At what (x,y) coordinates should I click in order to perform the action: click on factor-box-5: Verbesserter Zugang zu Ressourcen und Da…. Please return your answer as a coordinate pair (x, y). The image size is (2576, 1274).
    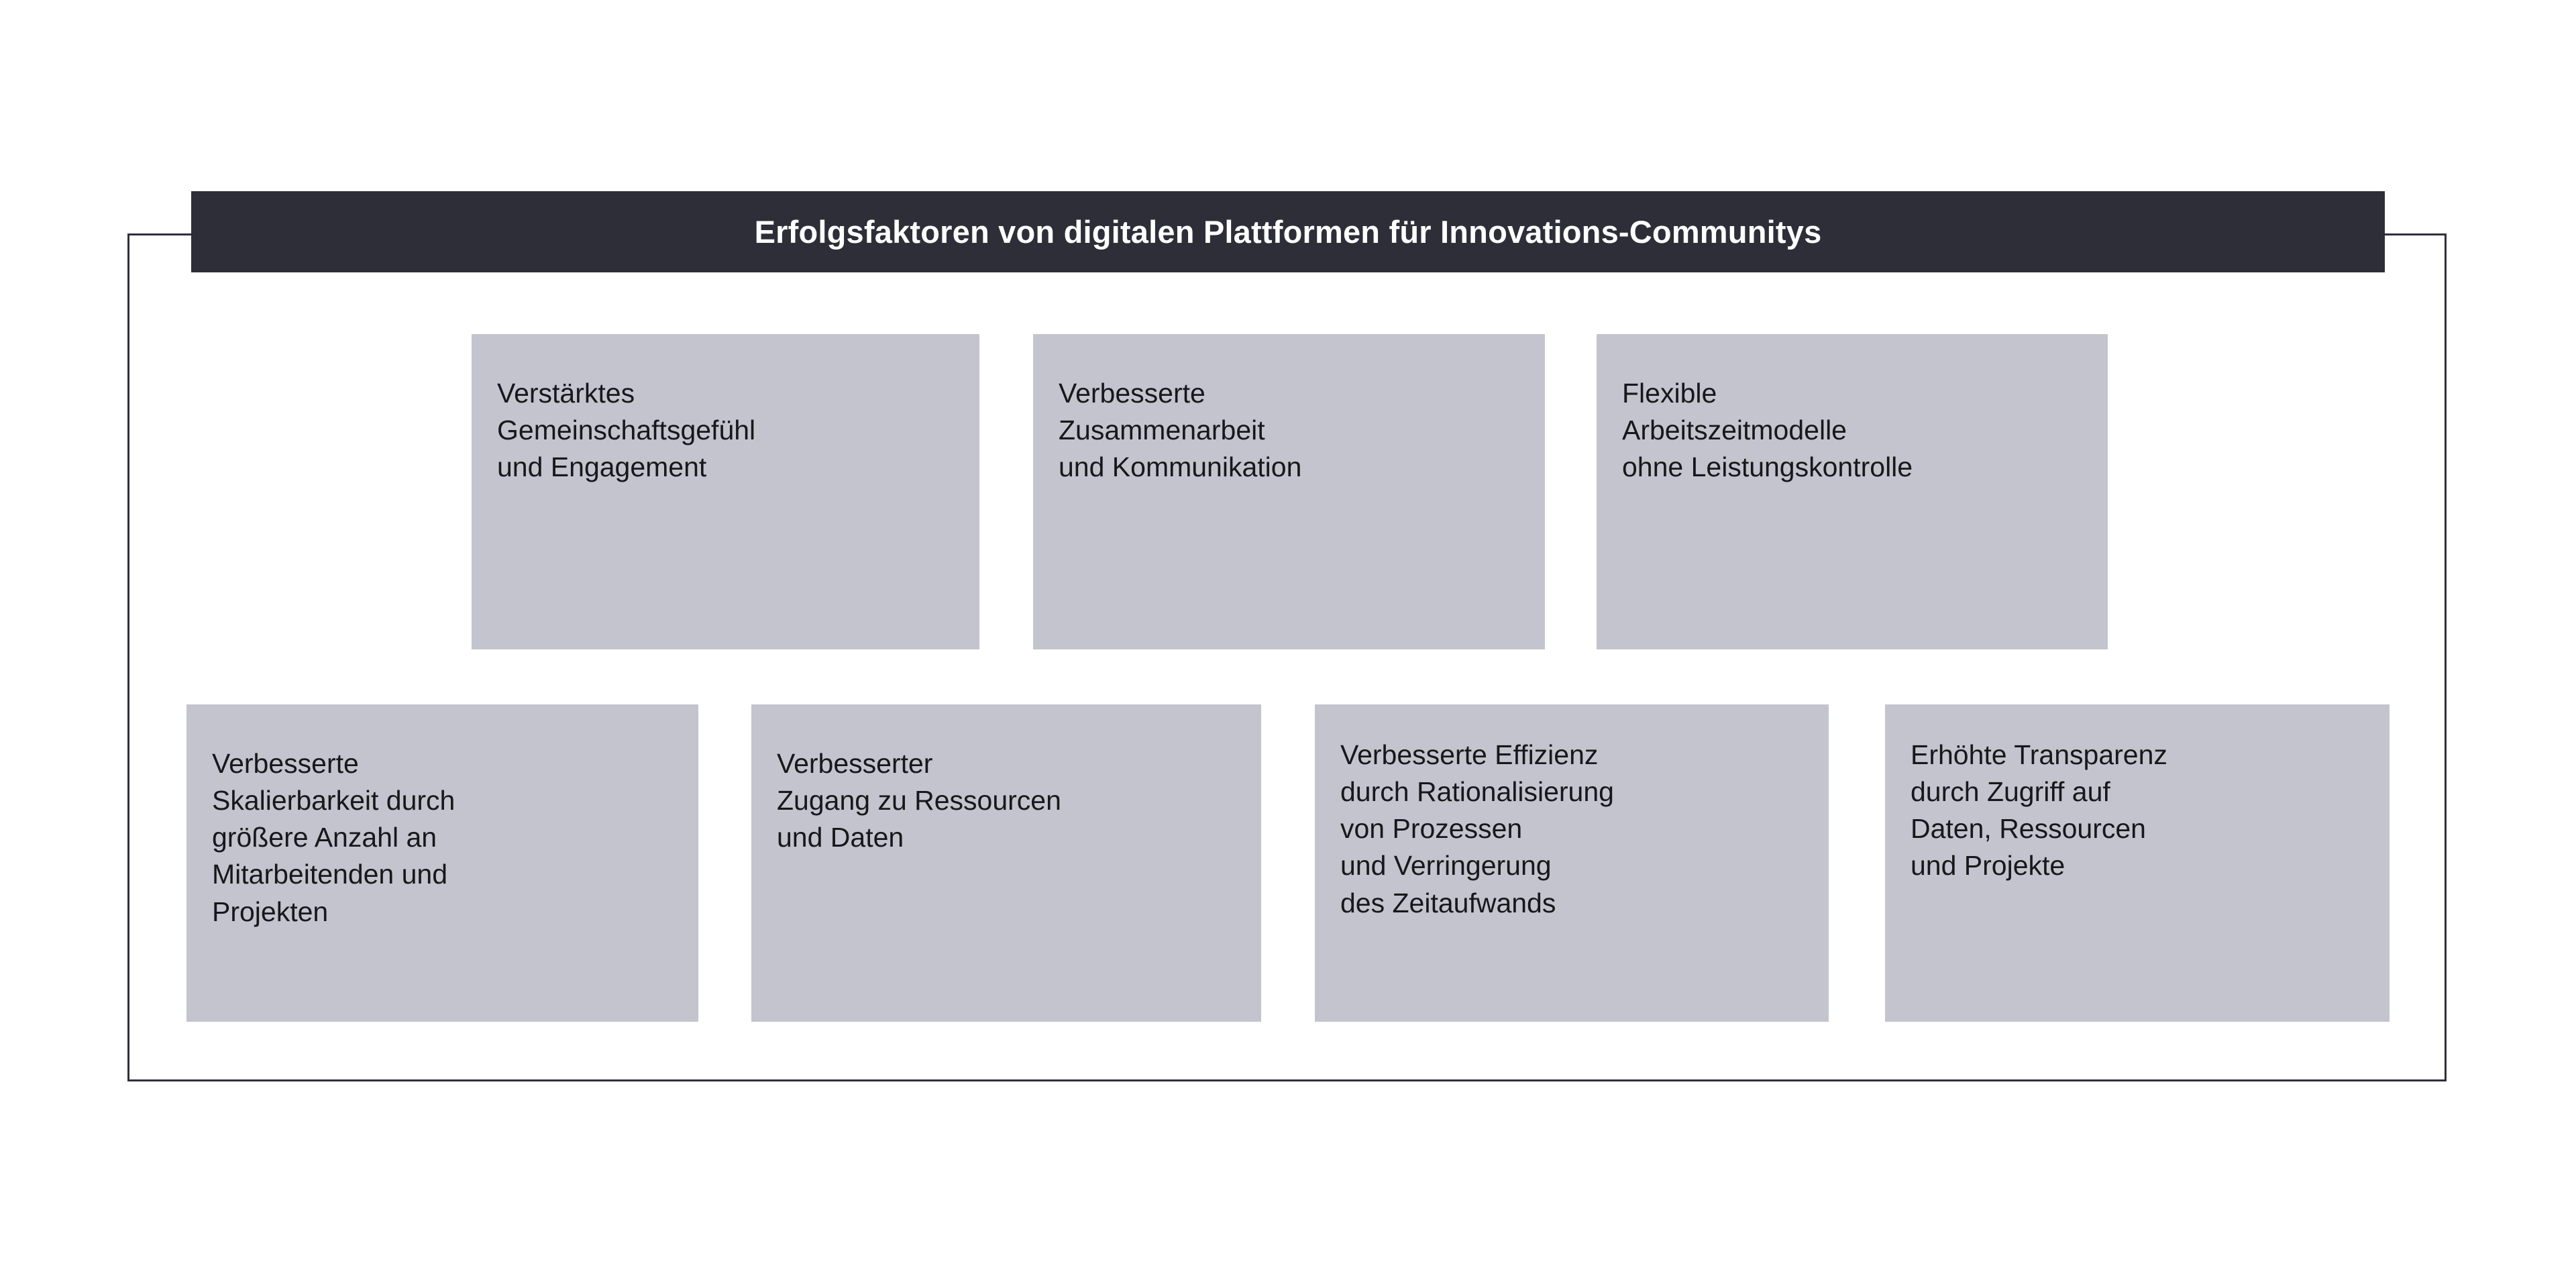
    Looking at the image, I should click on (1006, 863).